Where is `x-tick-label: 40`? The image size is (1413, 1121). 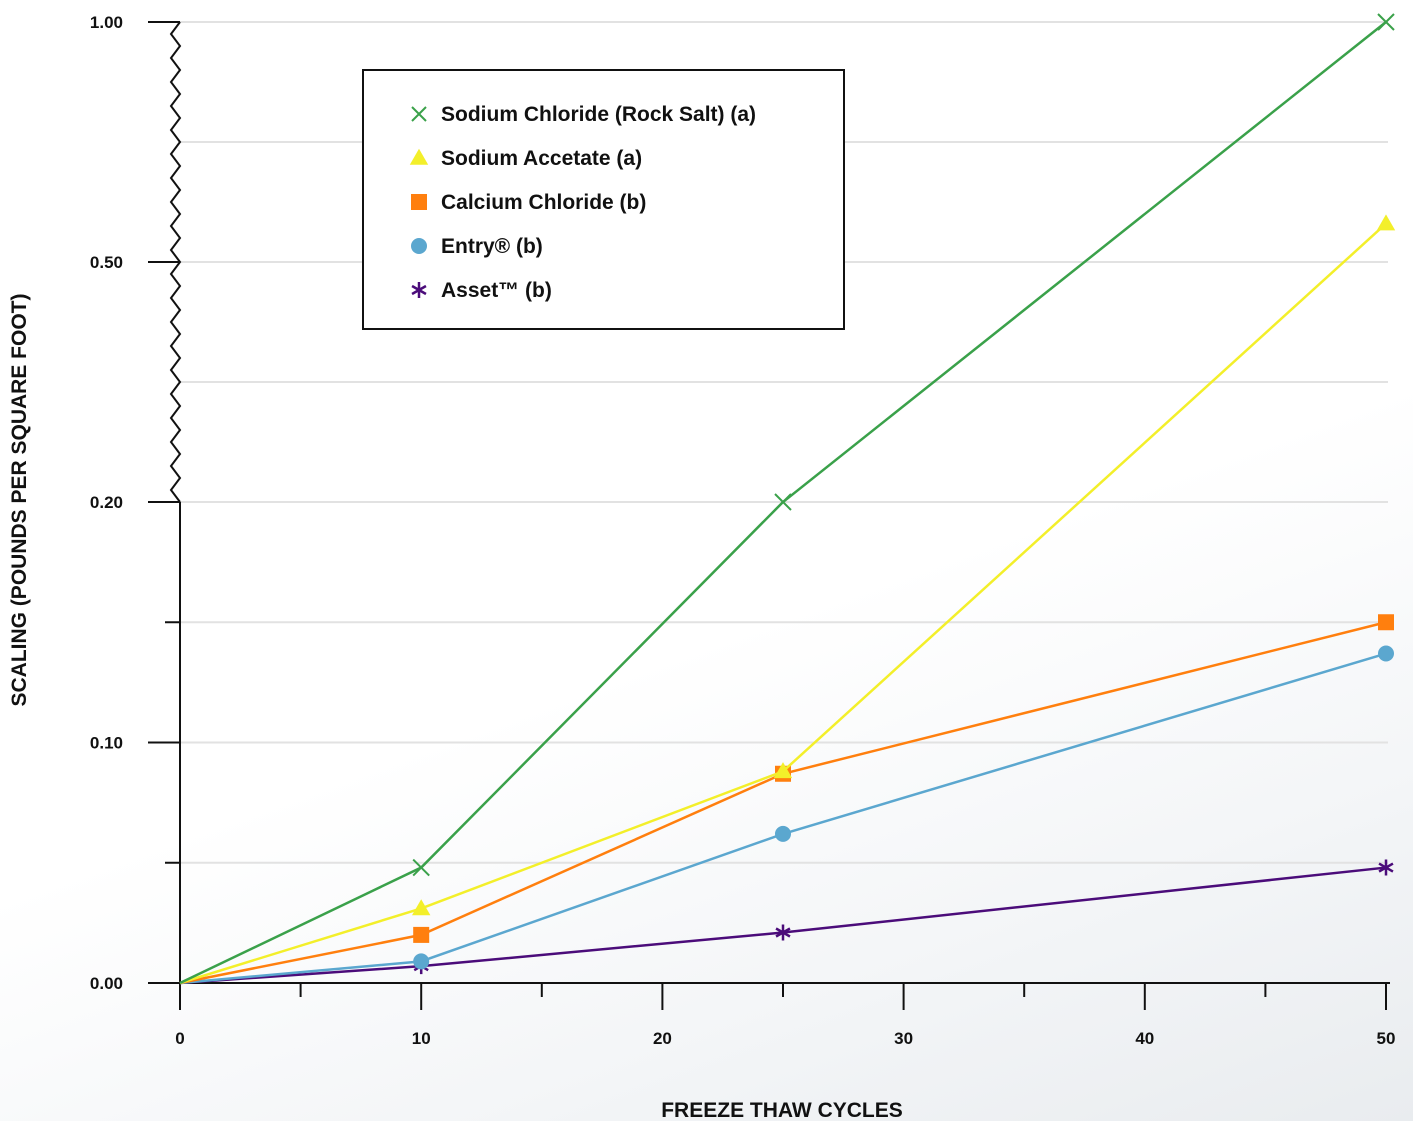 x-tick-label: 40 is located at coordinates (1144, 1038).